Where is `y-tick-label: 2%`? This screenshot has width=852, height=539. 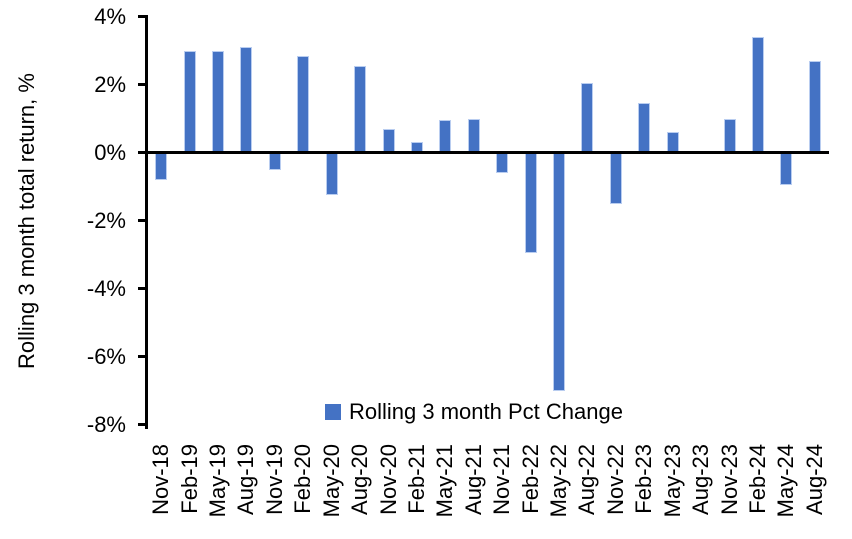 y-tick-label: 2% is located at coordinates (110, 84).